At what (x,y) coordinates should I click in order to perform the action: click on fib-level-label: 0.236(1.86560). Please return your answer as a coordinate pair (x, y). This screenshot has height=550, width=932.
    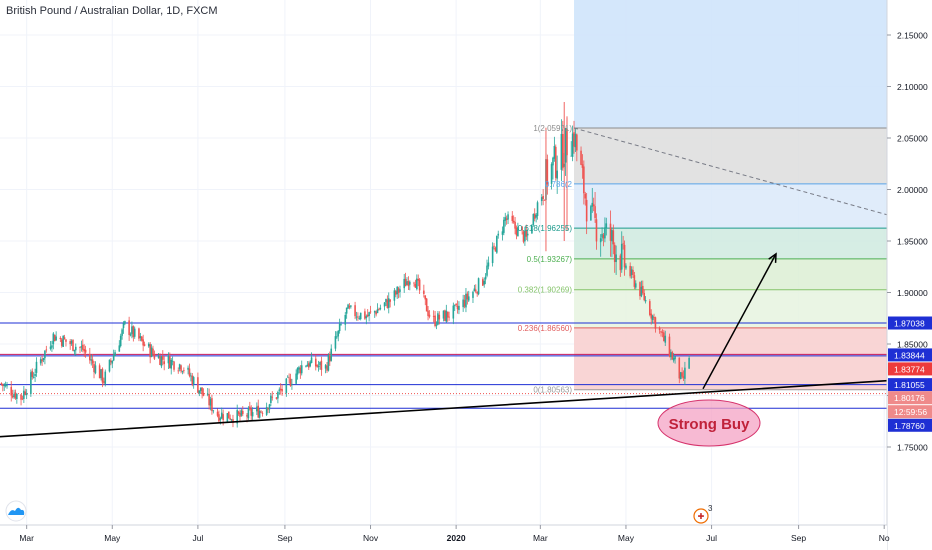
    Looking at the image, I should click on (545, 328).